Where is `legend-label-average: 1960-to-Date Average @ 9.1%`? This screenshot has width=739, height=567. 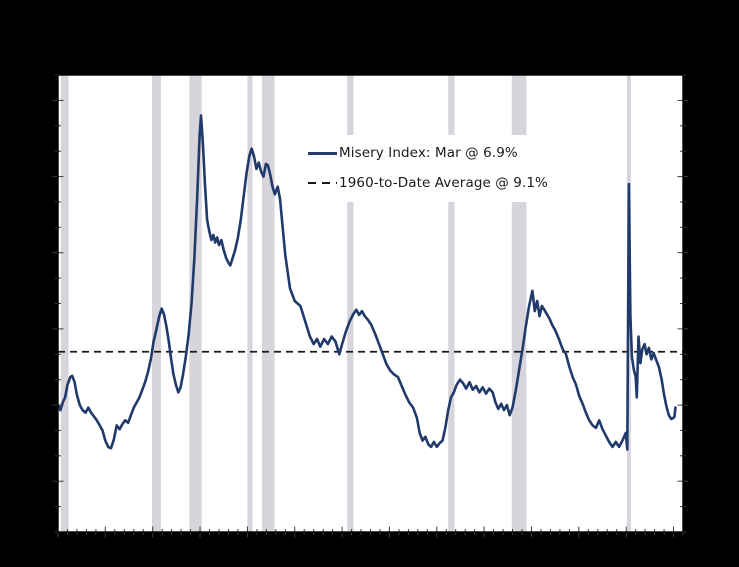 legend-label-average: 1960-to-Date Average @ 9.1% is located at coordinates (443, 183).